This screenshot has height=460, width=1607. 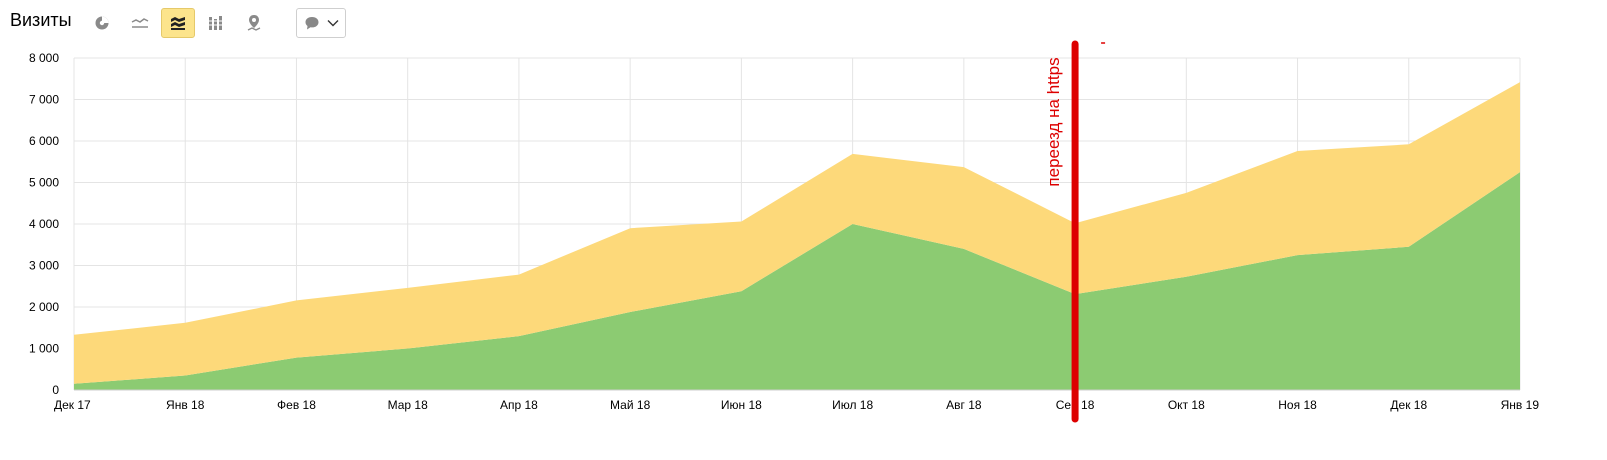 I want to click on x-tick-label: Ноя 18, so click(x=1297, y=405).